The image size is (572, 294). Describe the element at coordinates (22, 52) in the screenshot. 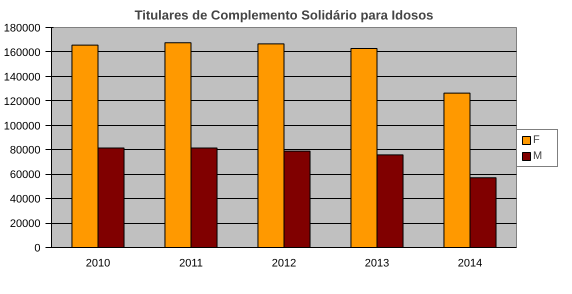

I see `y-tick-label: 160000` at that location.